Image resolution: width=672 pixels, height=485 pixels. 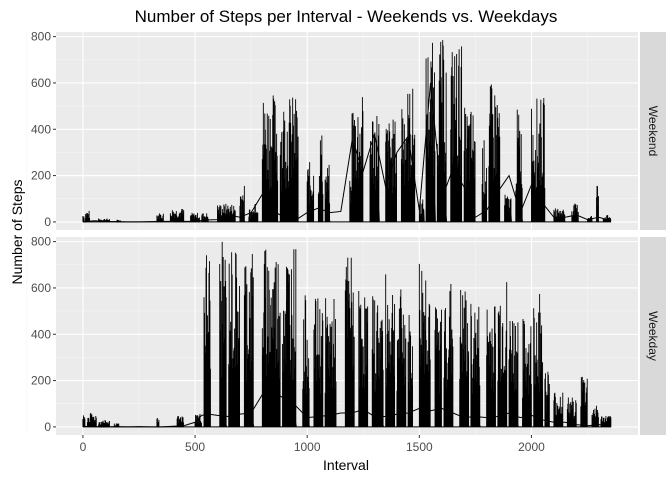 What do you see at coordinates (195, 447) in the screenshot?
I see `x-tick-label: 500` at bounding box center [195, 447].